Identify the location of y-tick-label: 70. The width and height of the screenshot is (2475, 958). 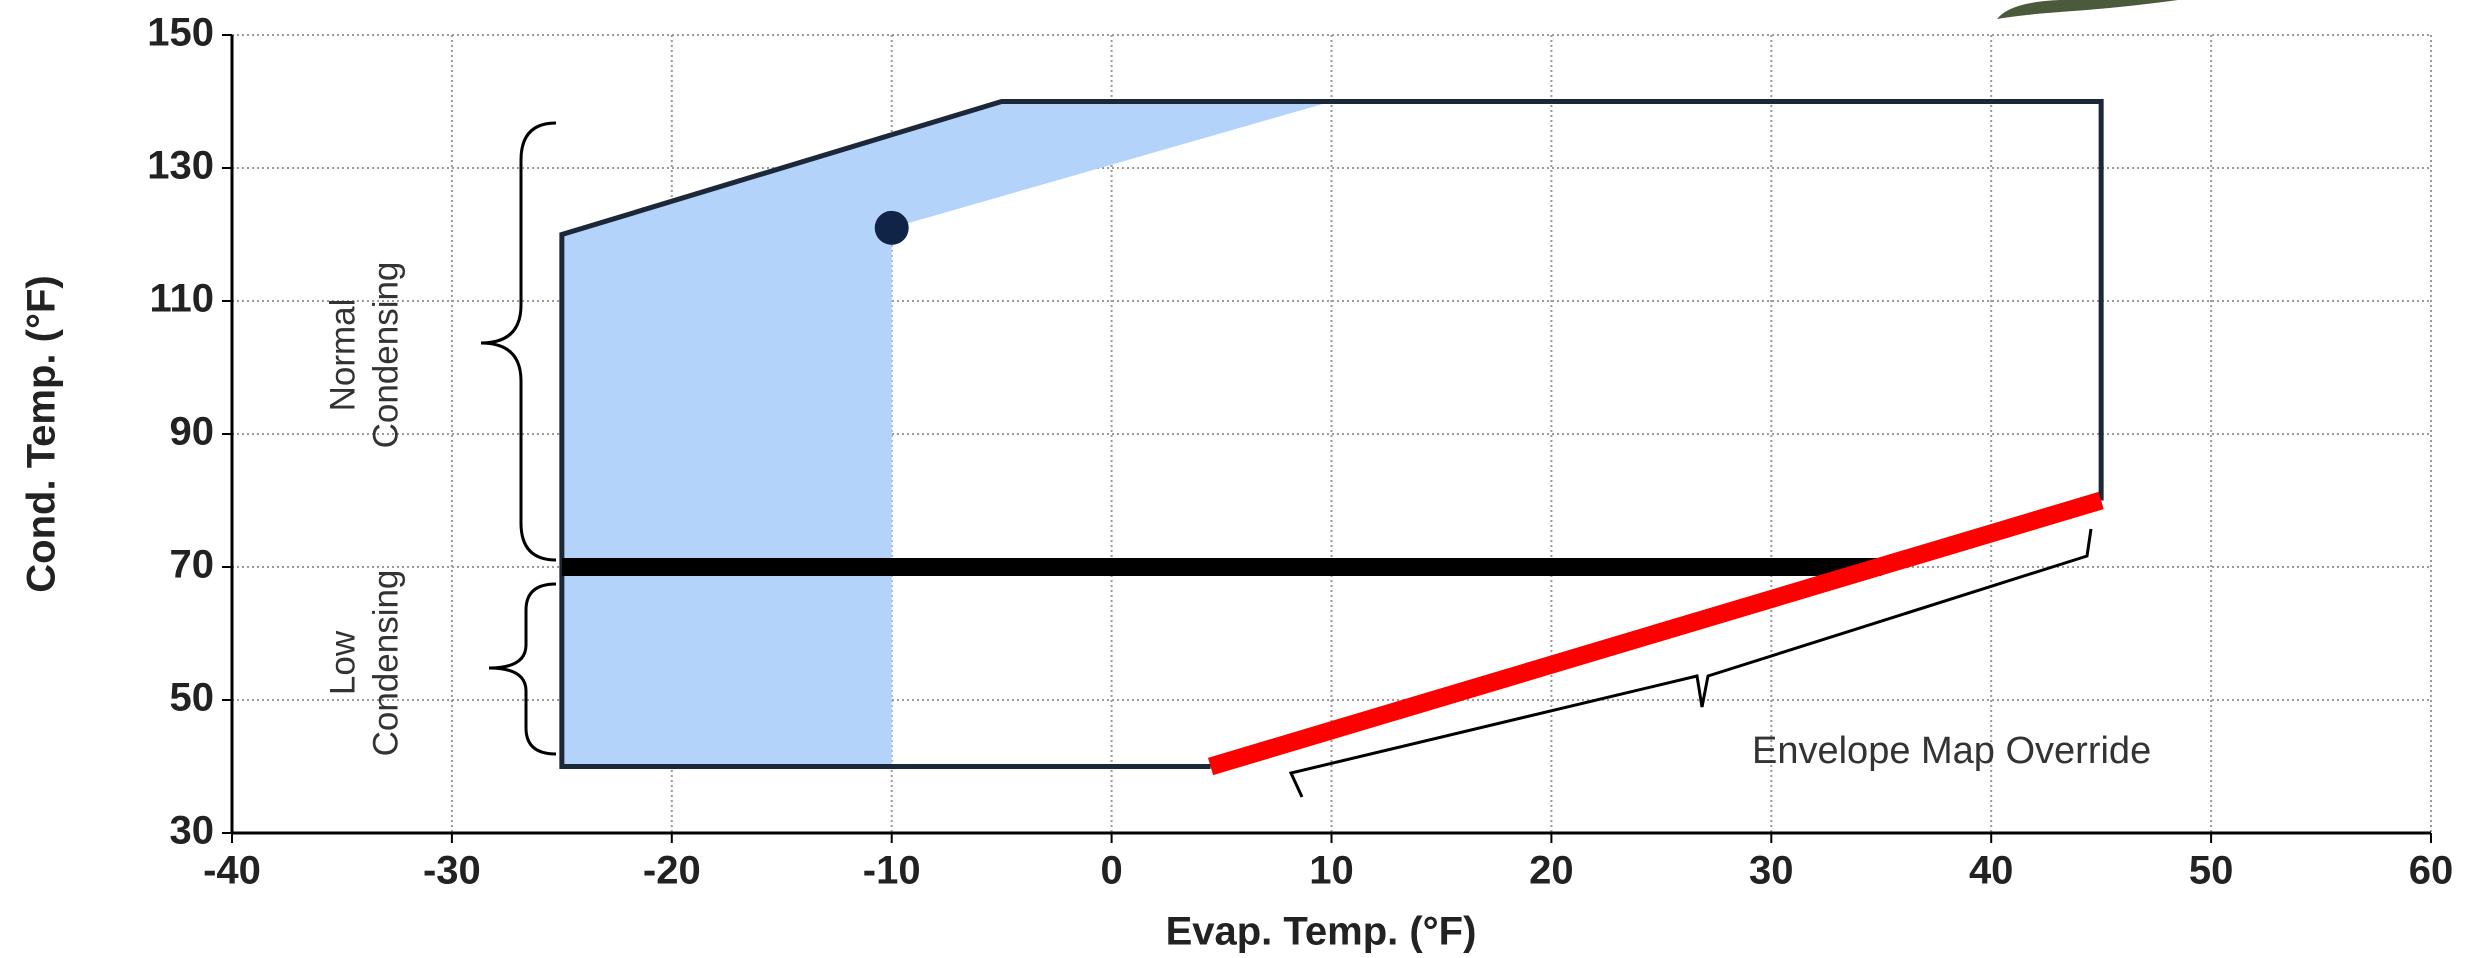
(192, 565).